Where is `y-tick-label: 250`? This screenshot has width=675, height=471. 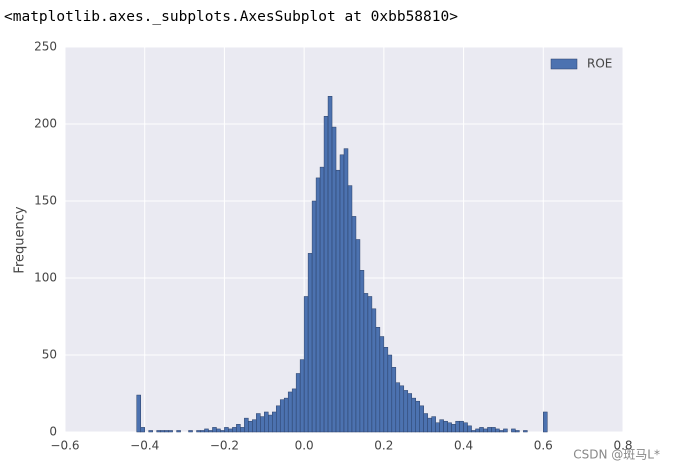 y-tick-label: 250 is located at coordinates (45, 47).